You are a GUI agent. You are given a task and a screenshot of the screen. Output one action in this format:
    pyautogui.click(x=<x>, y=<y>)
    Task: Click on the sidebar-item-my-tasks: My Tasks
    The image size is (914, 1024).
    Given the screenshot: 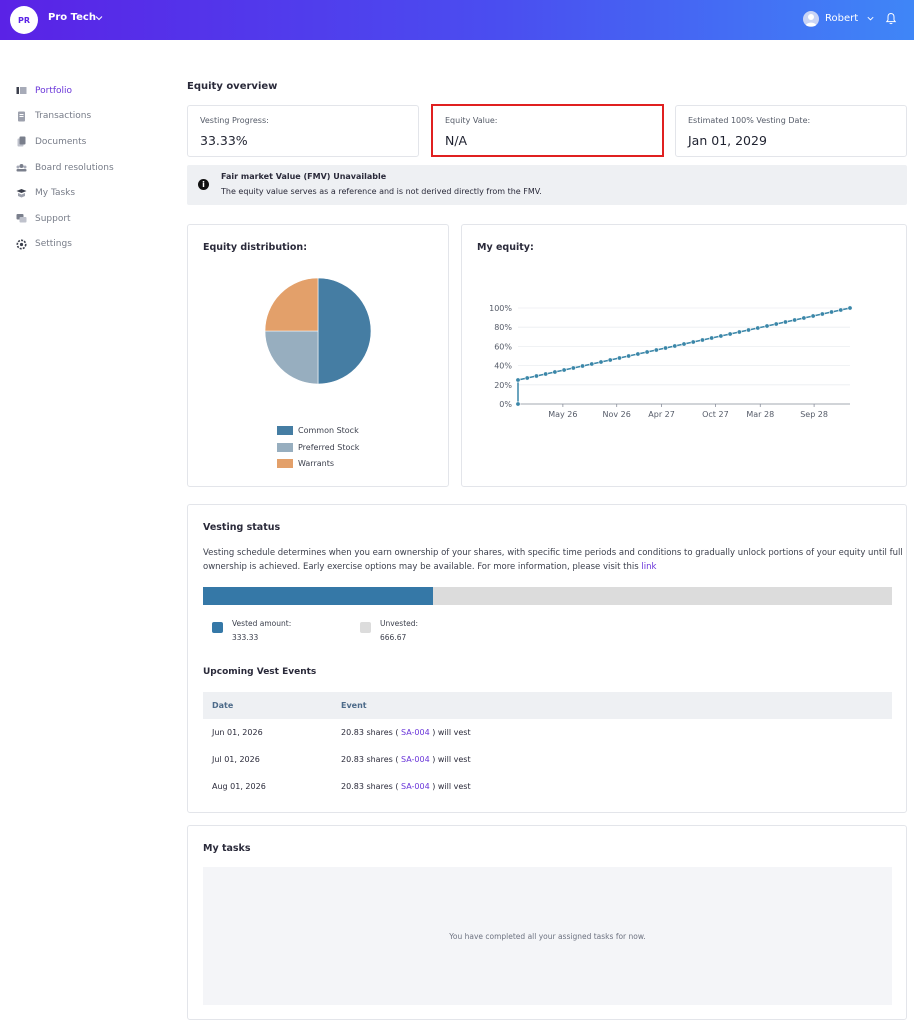 What is the action you would take?
    pyautogui.click(x=91, y=193)
    